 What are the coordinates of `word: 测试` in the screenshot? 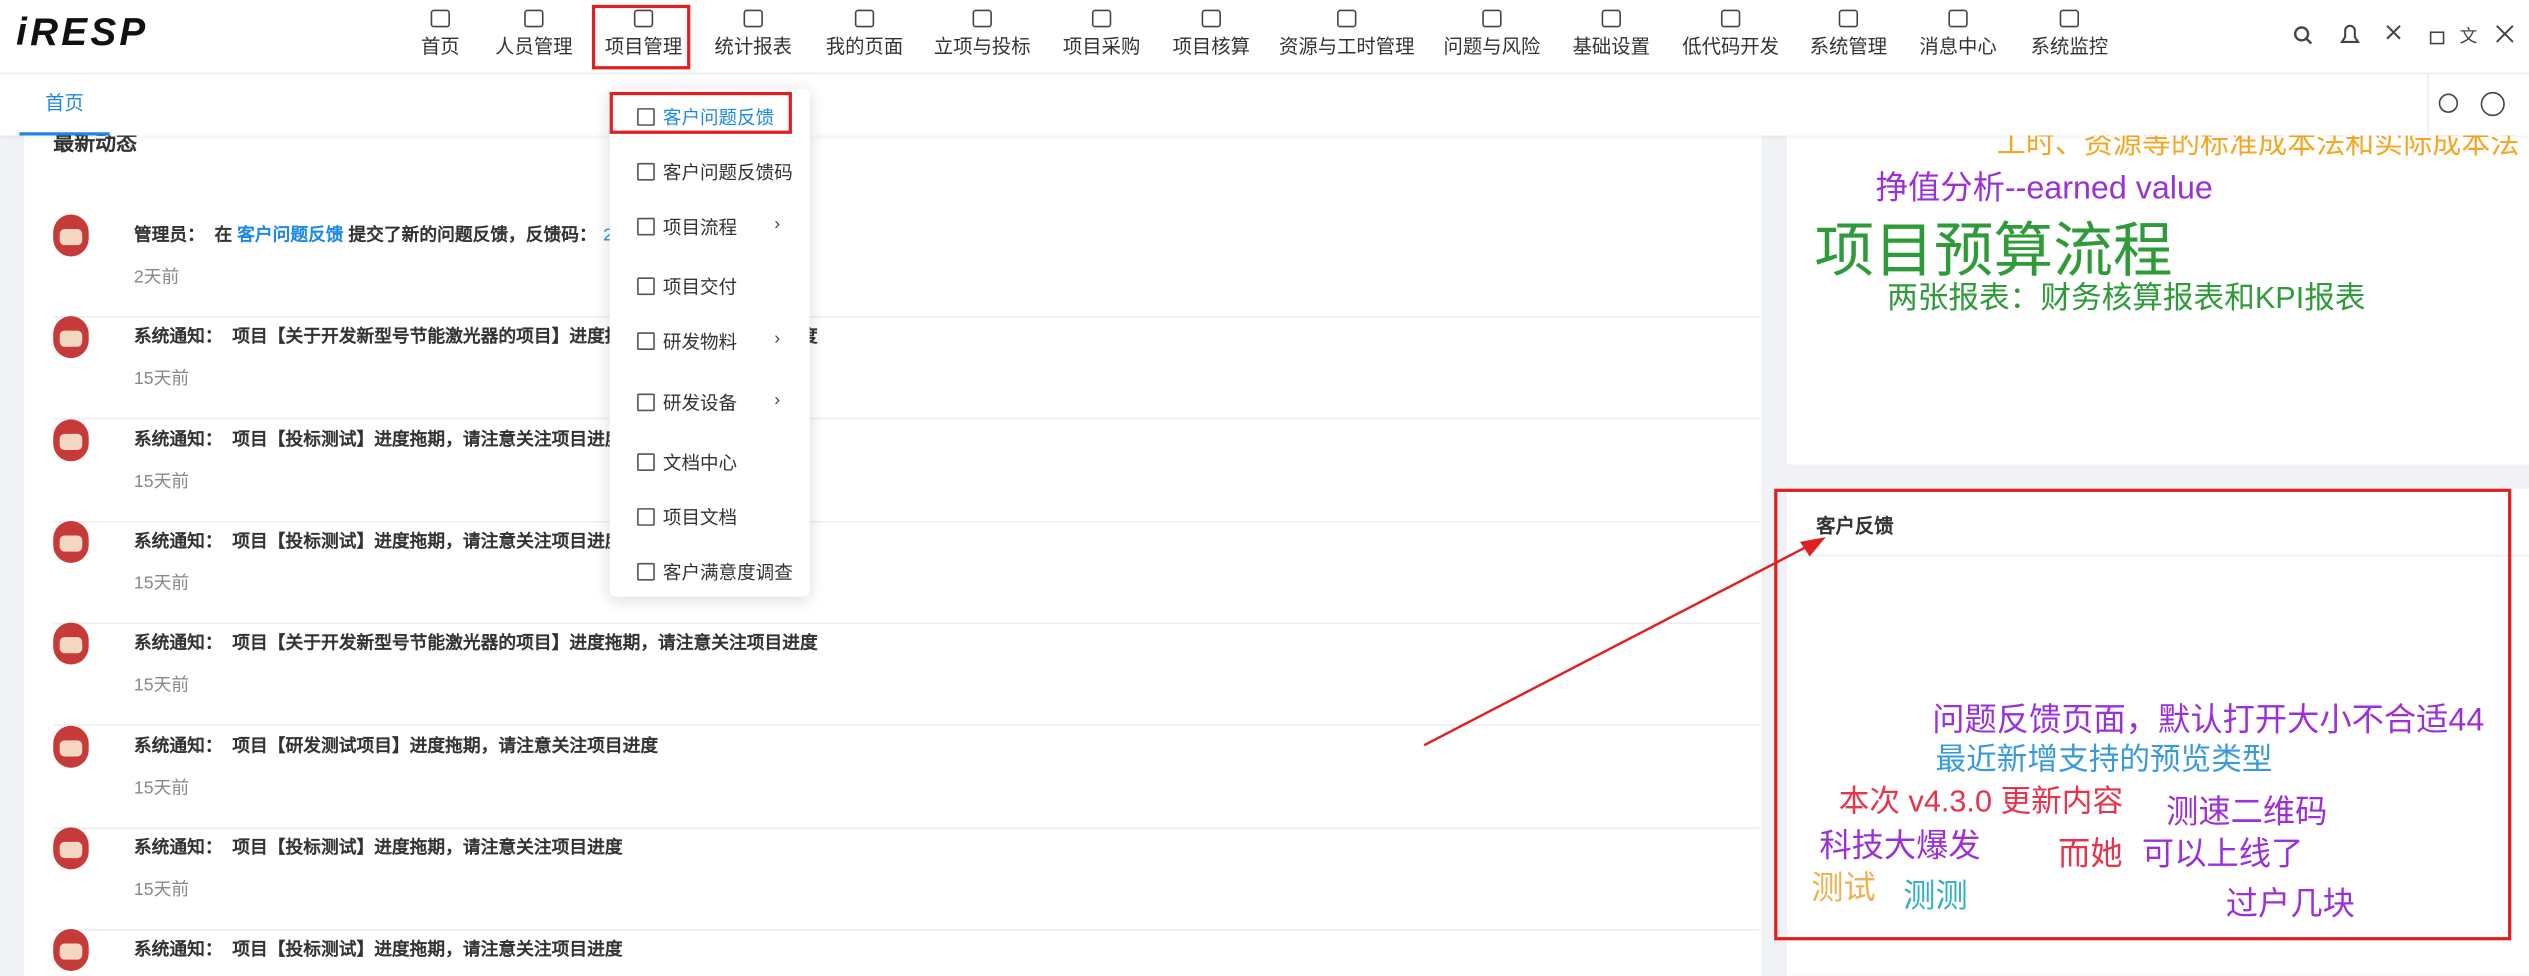 It's located at (1843, 888).